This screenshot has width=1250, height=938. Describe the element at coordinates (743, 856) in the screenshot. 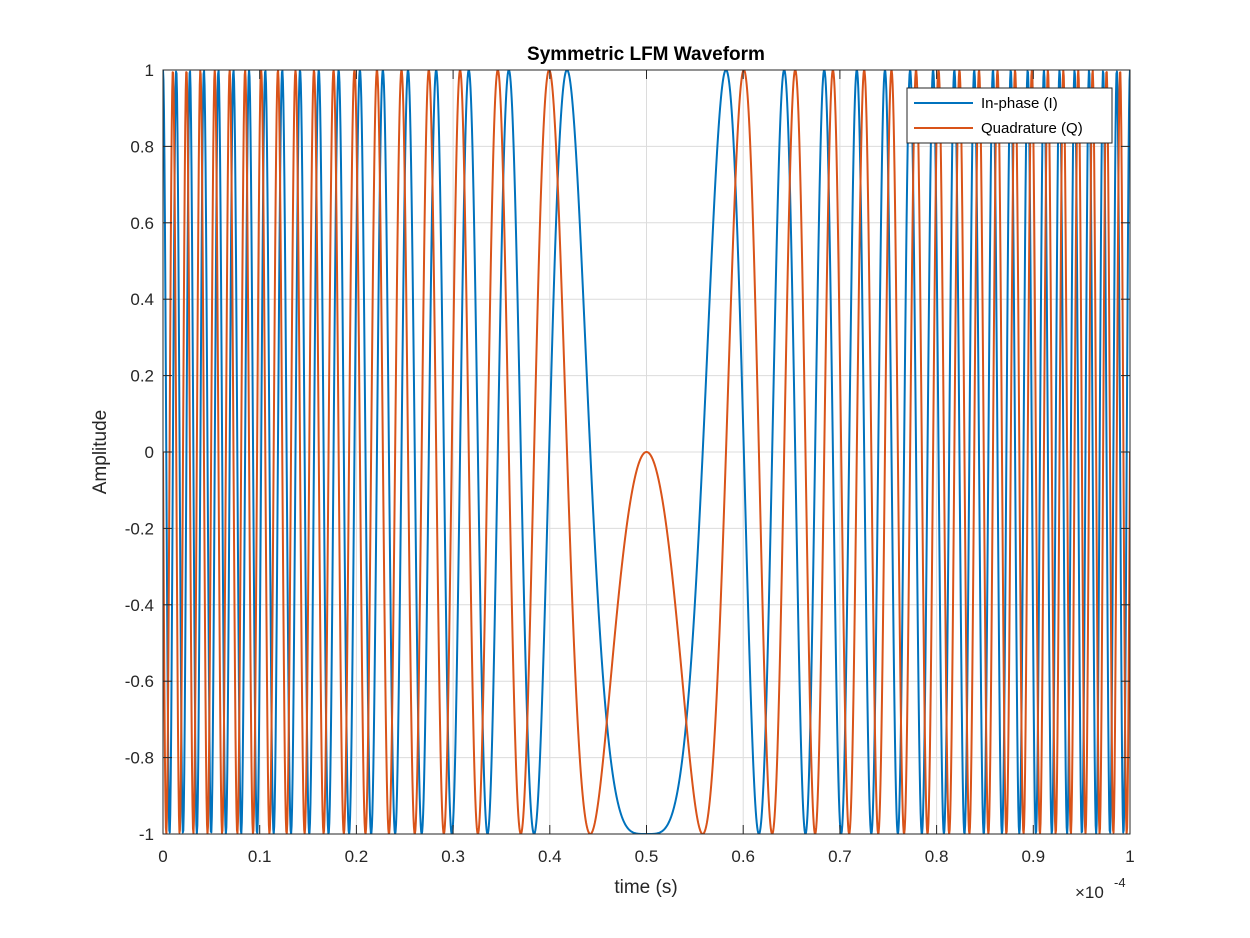

I see `x-tick-label: 0.6` at that location.